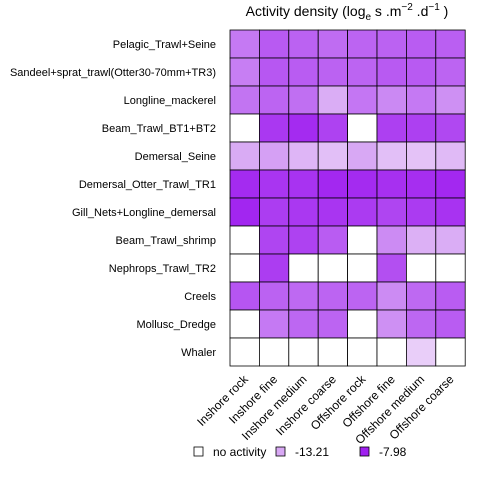  I want to click on row-label: Beam_Trawl_shrimp, so click(166, 241).